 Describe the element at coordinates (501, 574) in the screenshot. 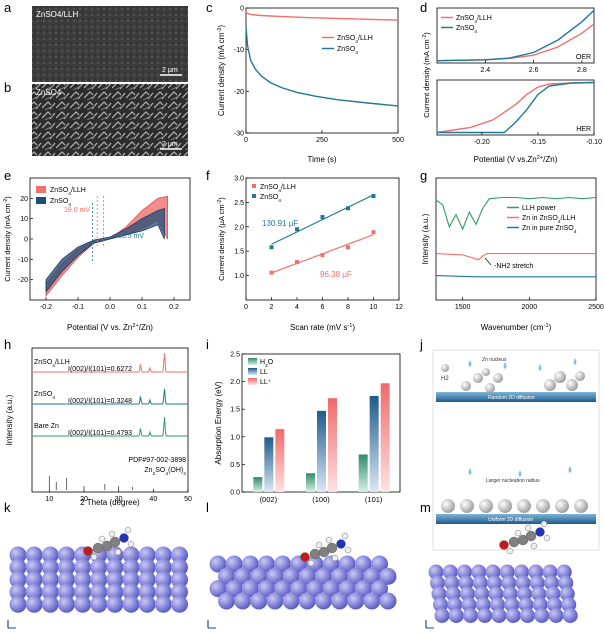

I see `model-m` at that location.